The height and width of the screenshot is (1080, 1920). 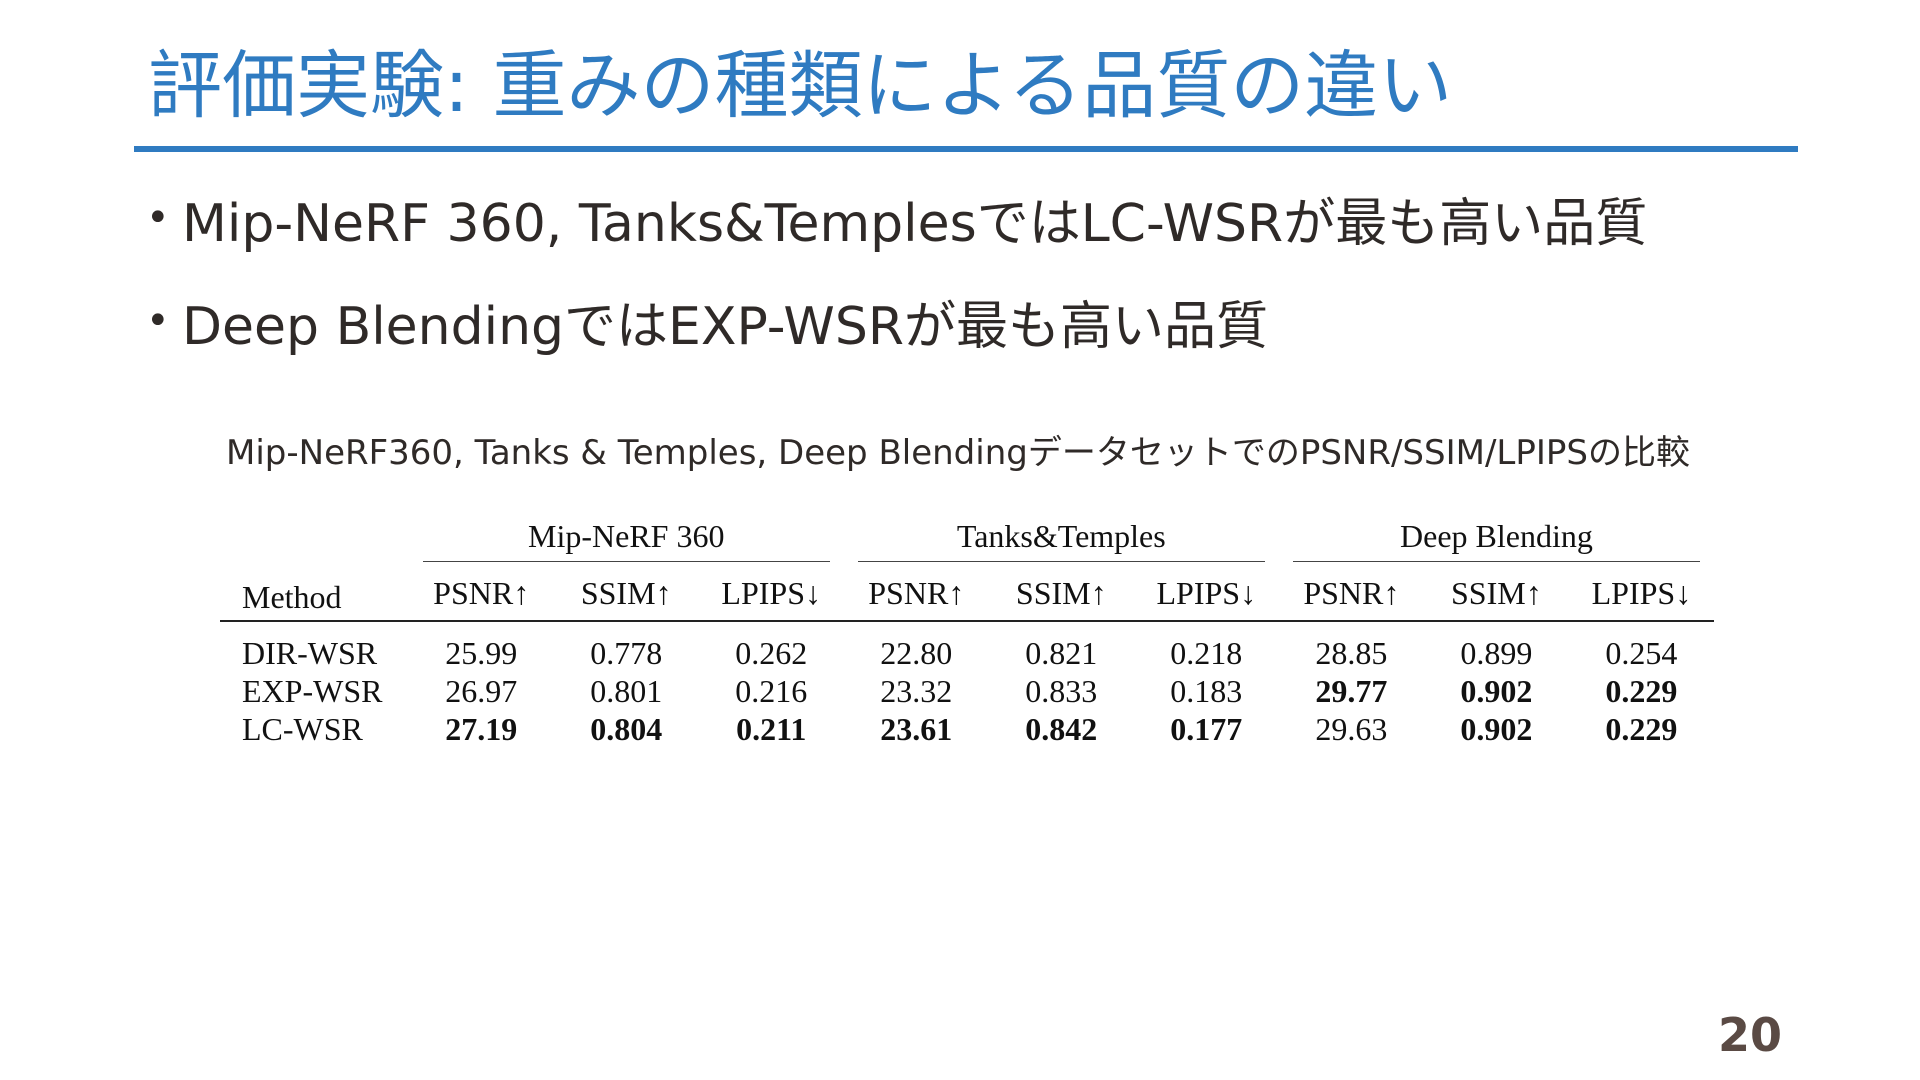 I want to click on value-cell: 0.778, so click(x=626, y=653).